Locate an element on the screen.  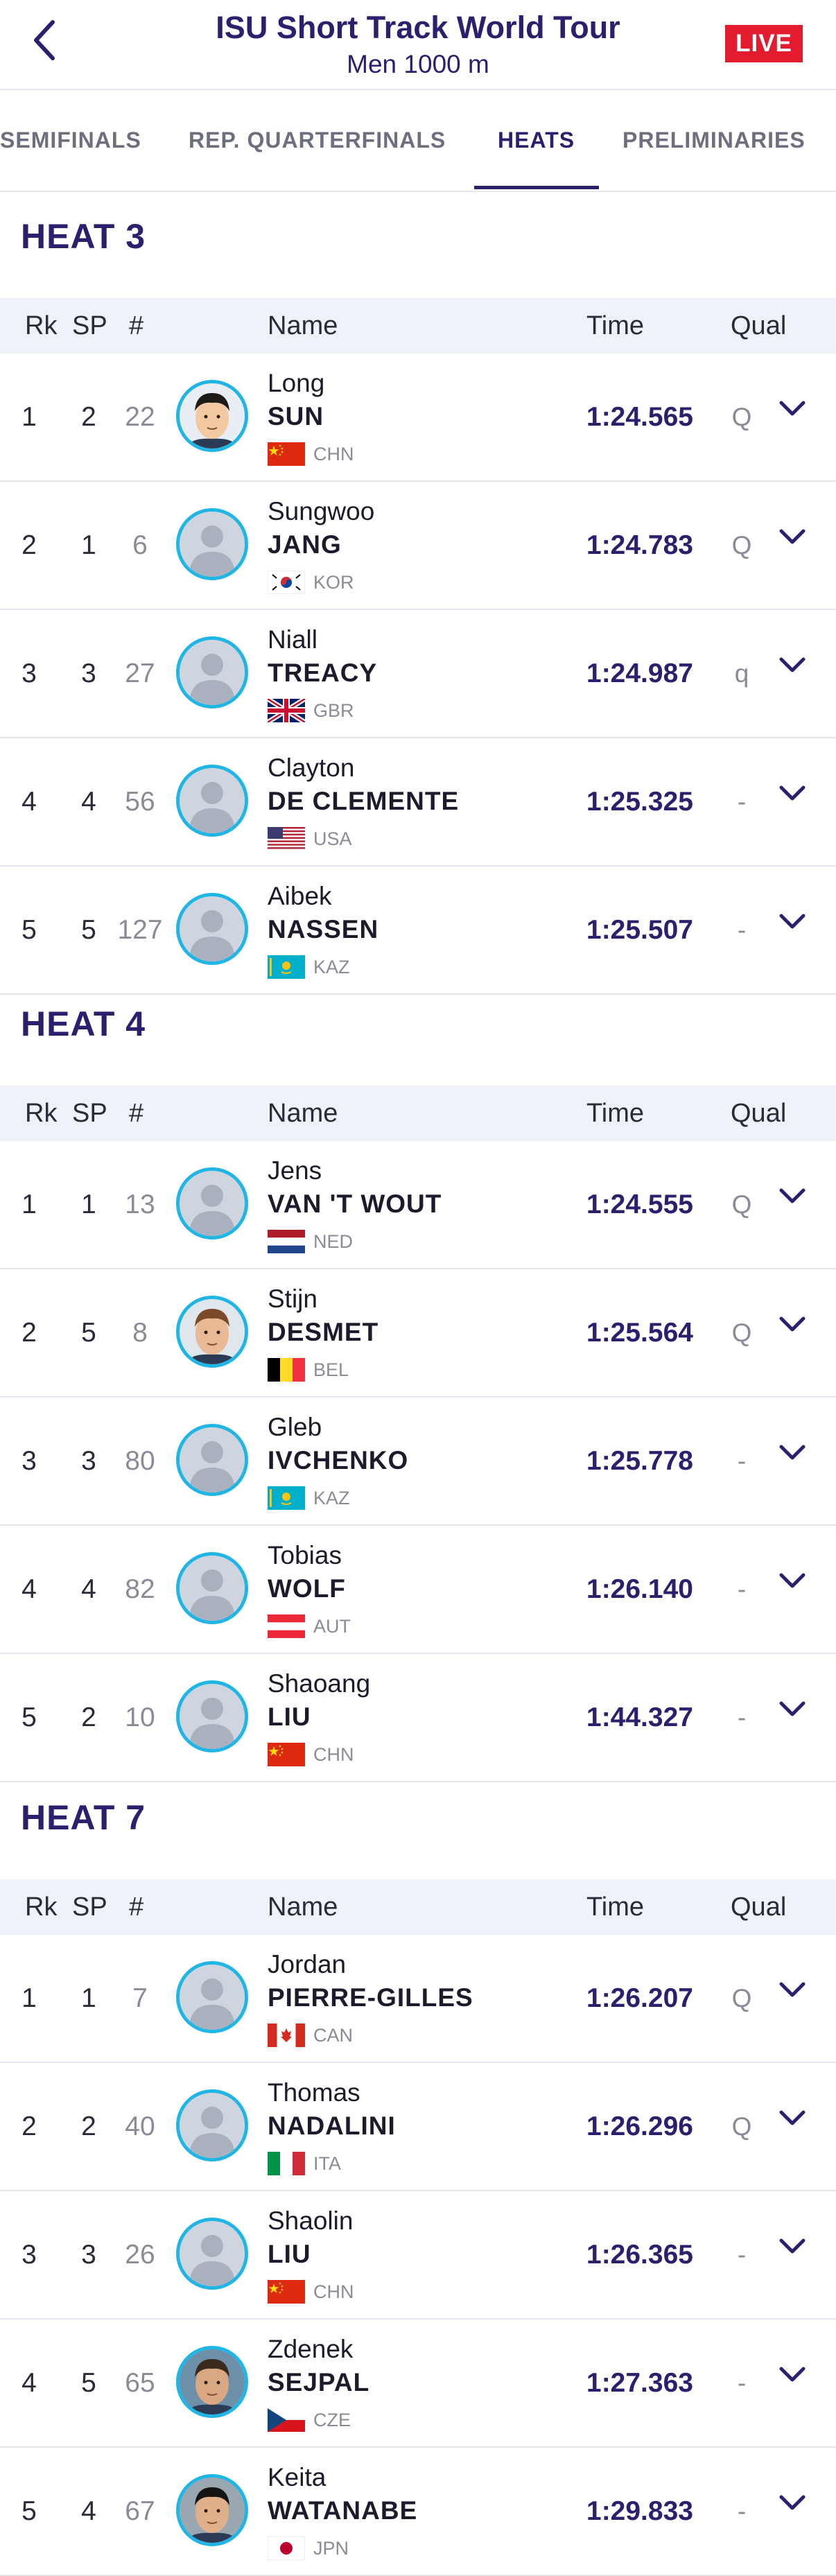
heat-title: HEAT 4 is located at coordinates (83, 1023).